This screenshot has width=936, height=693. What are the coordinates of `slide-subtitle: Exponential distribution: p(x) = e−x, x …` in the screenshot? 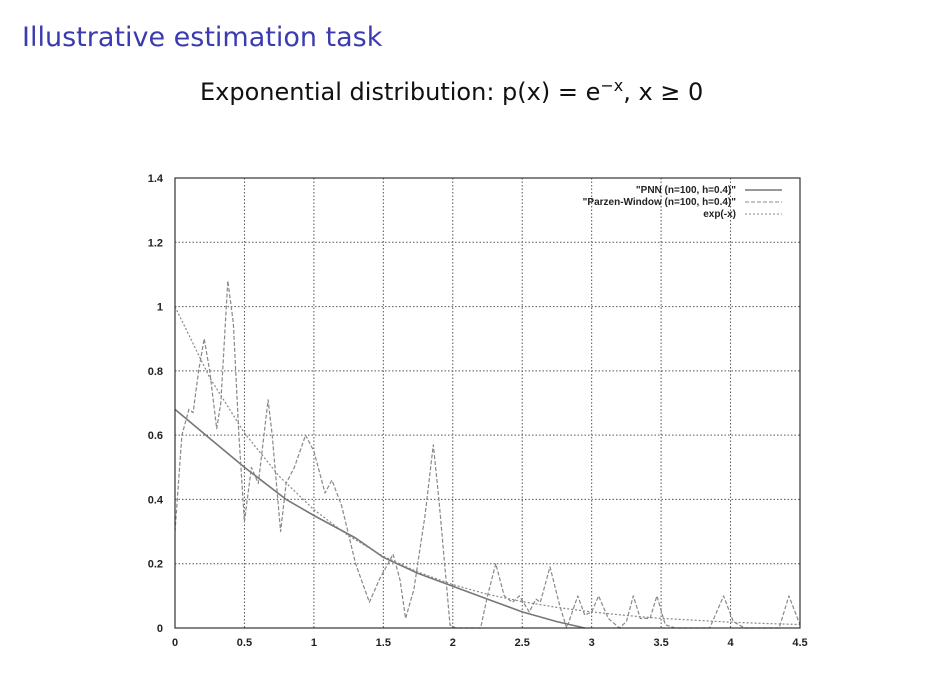 It's located at (451, 91).